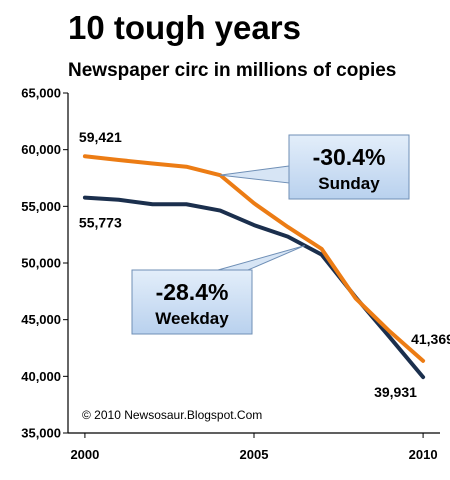  Describe the element at coordinates (192, 318) in the screenshot. I see `callout-label: Weekday` at that location.